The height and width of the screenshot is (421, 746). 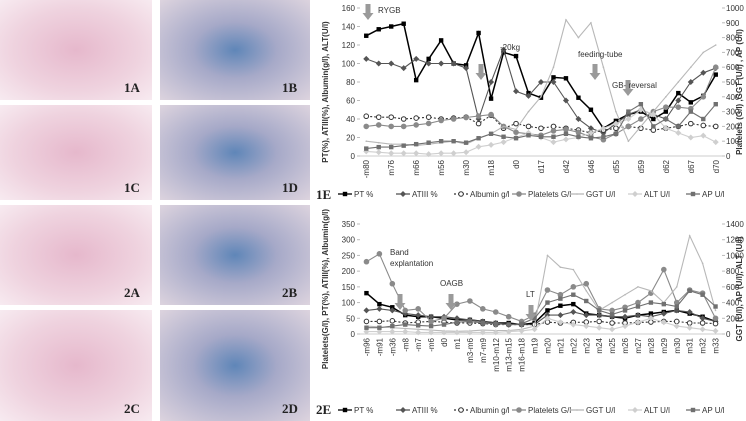 I want to click on y-tick-label: 60, so click(x=350, y=101).